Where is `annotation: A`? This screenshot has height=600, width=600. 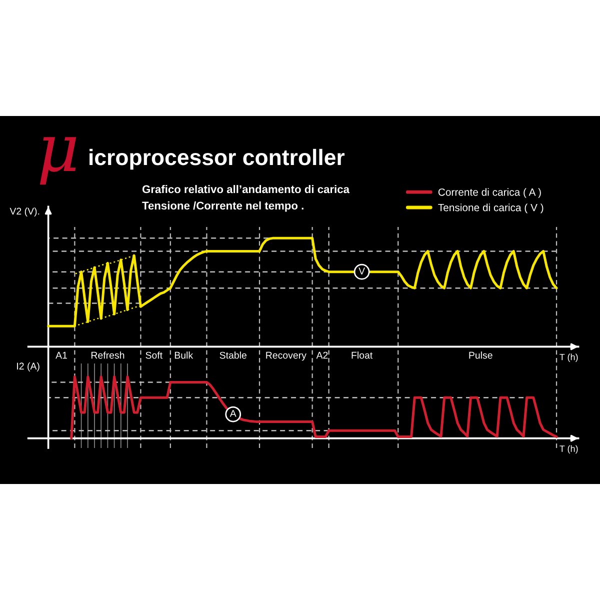 annotation: A is located at coordinates (233, 413).